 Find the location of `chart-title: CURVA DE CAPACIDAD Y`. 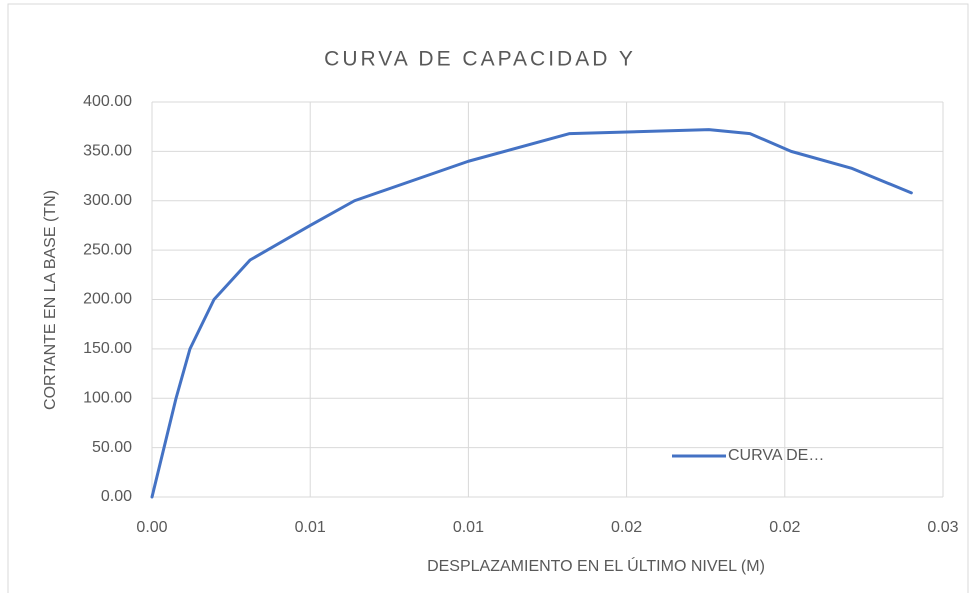

chart-title: CURVA DE CAPACIDAD Y is located at coordinates (480, 59).